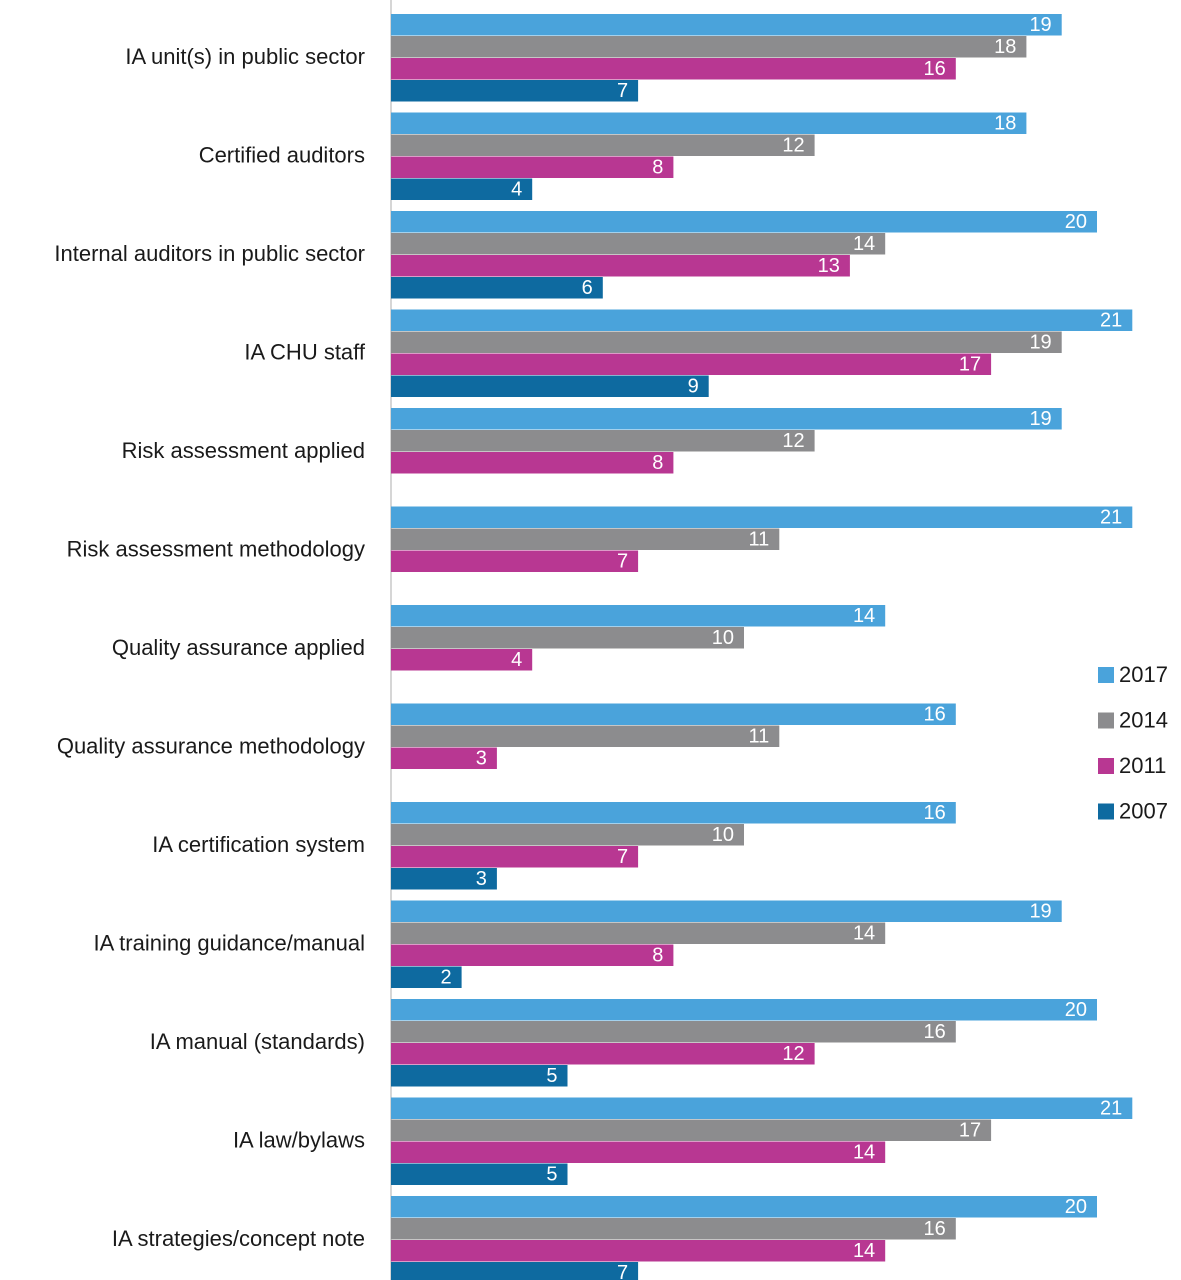  What do you see at coordinates (1143, 674) in the screenshot?
I see `legend-label-2017: 2017` at bounding box center [1143, 674].